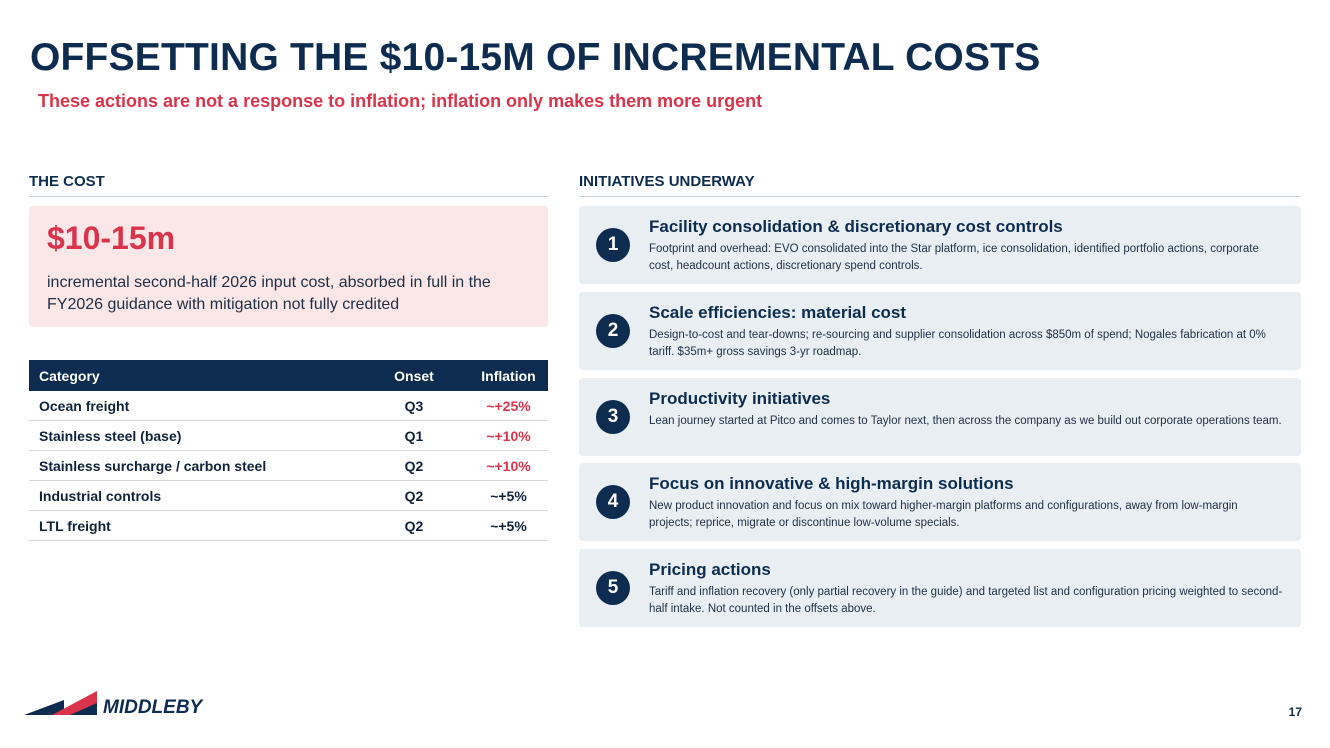 The width and height of the screenshot is (1330, 748). I want to click on initiative-number-badge: 1, so click(613, 245).